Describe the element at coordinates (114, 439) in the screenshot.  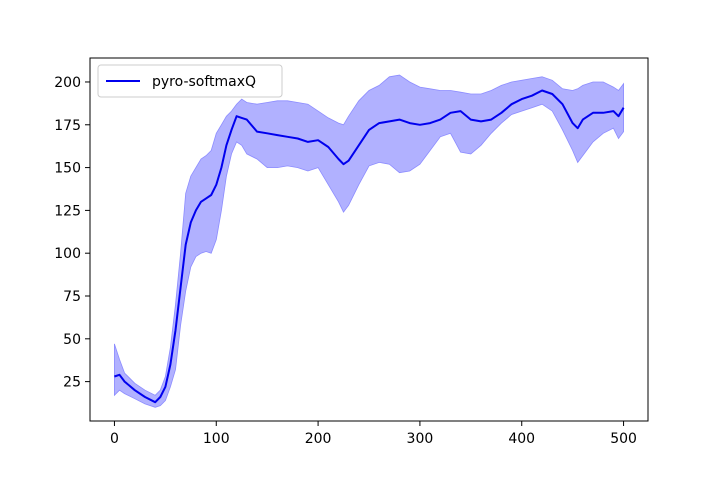
I see `x-tick-label: 0` at that location.